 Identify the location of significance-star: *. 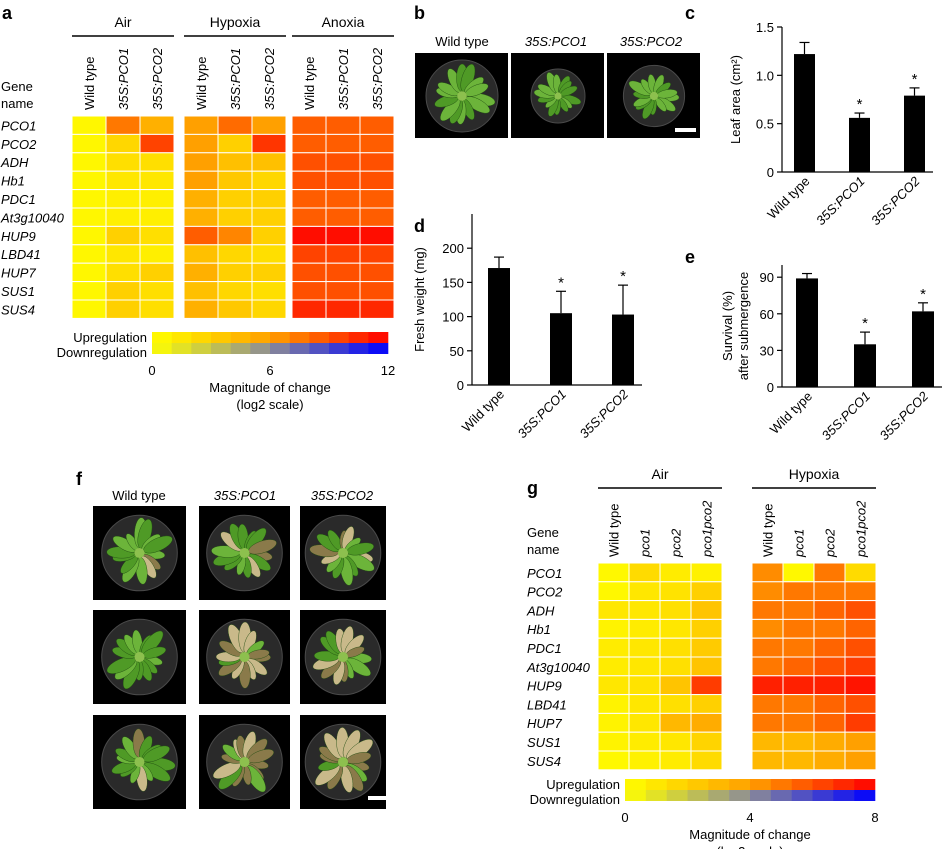
(915, 79).